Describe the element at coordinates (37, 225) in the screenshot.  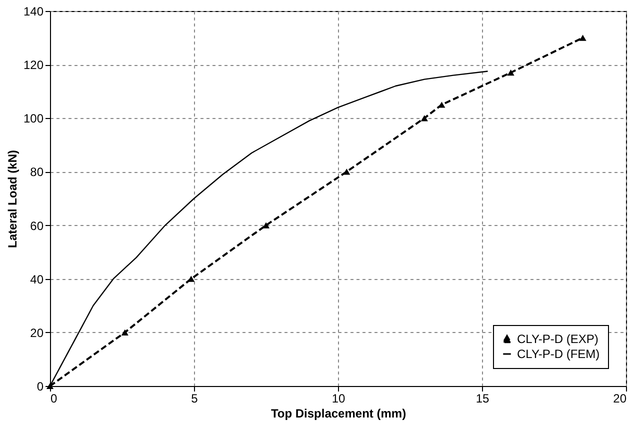
I see `y-tick-label: 60` at that location.